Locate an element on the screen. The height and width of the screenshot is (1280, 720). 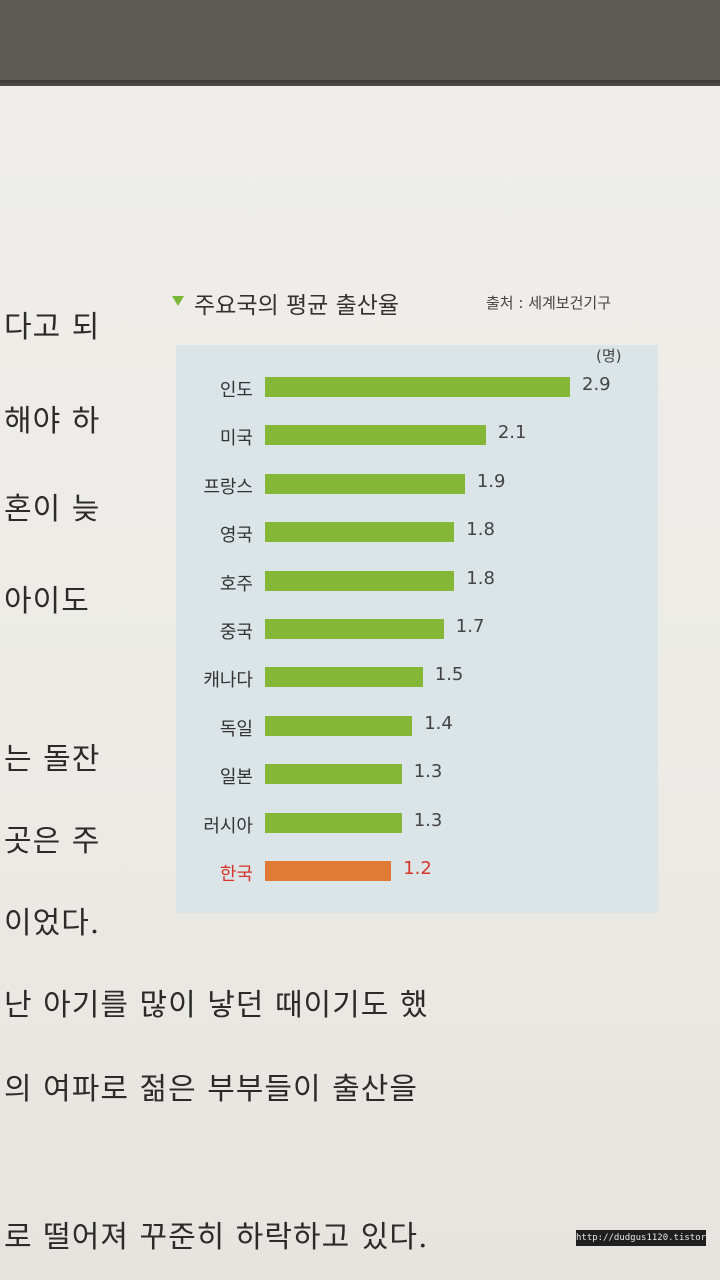
bar-category-label: 프랑스 is located at coordinates (228, 487).